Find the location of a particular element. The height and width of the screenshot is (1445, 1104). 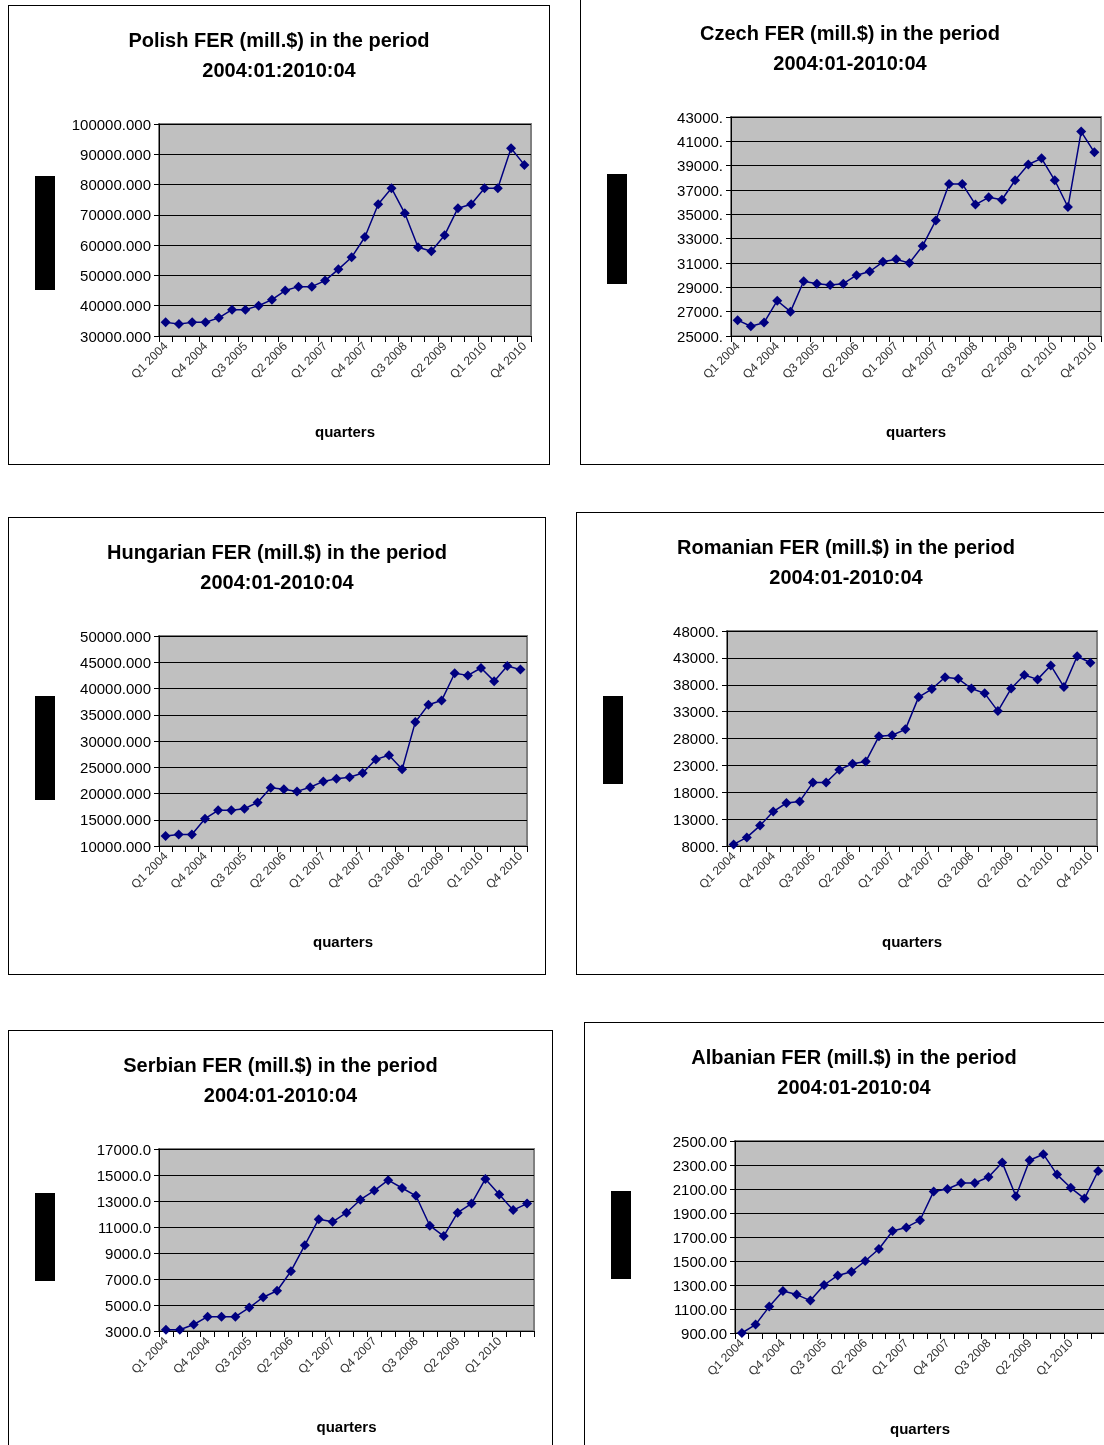

y-tick-label: 23000. is located at coordinates (696, 765).